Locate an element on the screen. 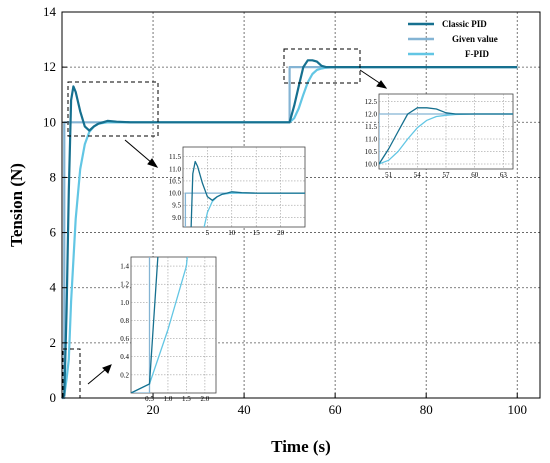  zoom-box-second-step is located at coordinates (322, 66).